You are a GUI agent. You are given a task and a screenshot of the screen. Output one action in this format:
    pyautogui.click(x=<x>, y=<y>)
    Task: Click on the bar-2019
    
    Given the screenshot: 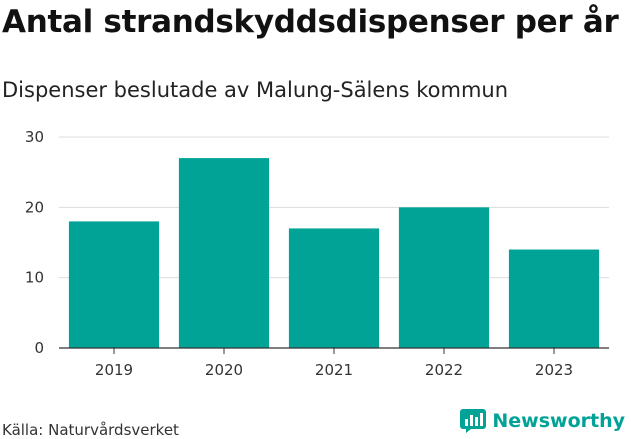 What is the action you would take?
    pyautogui.click(x=114, y=284)
    